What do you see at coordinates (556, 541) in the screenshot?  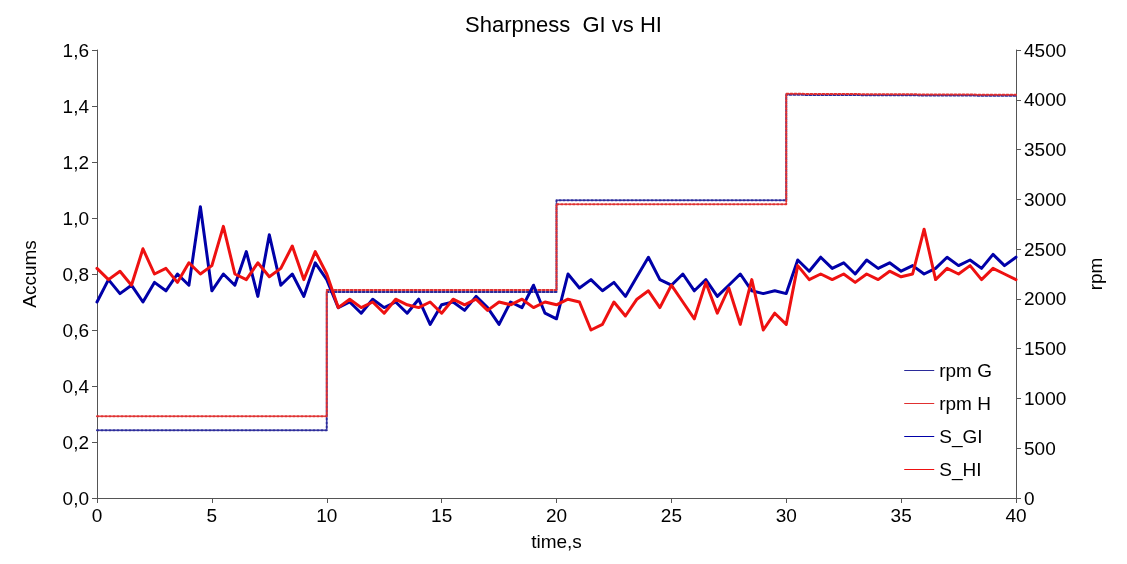 I see `x-axis-title: time,s` at bounding box center [556, 541].